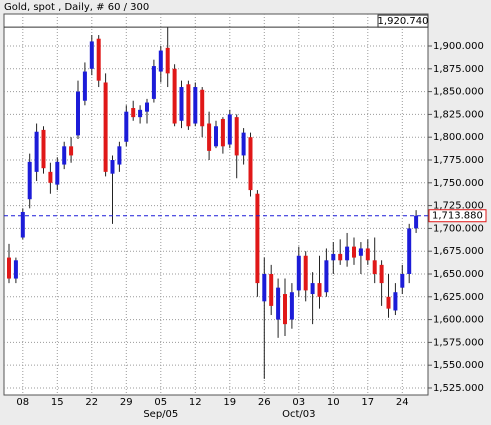 Image resolution: width=491 pixels, height=425 pixels. What do you see at coordinates (458, 297) in the screenshot?
I see `y-tick-label: 1,625.000` at bounding box center [458, 297].